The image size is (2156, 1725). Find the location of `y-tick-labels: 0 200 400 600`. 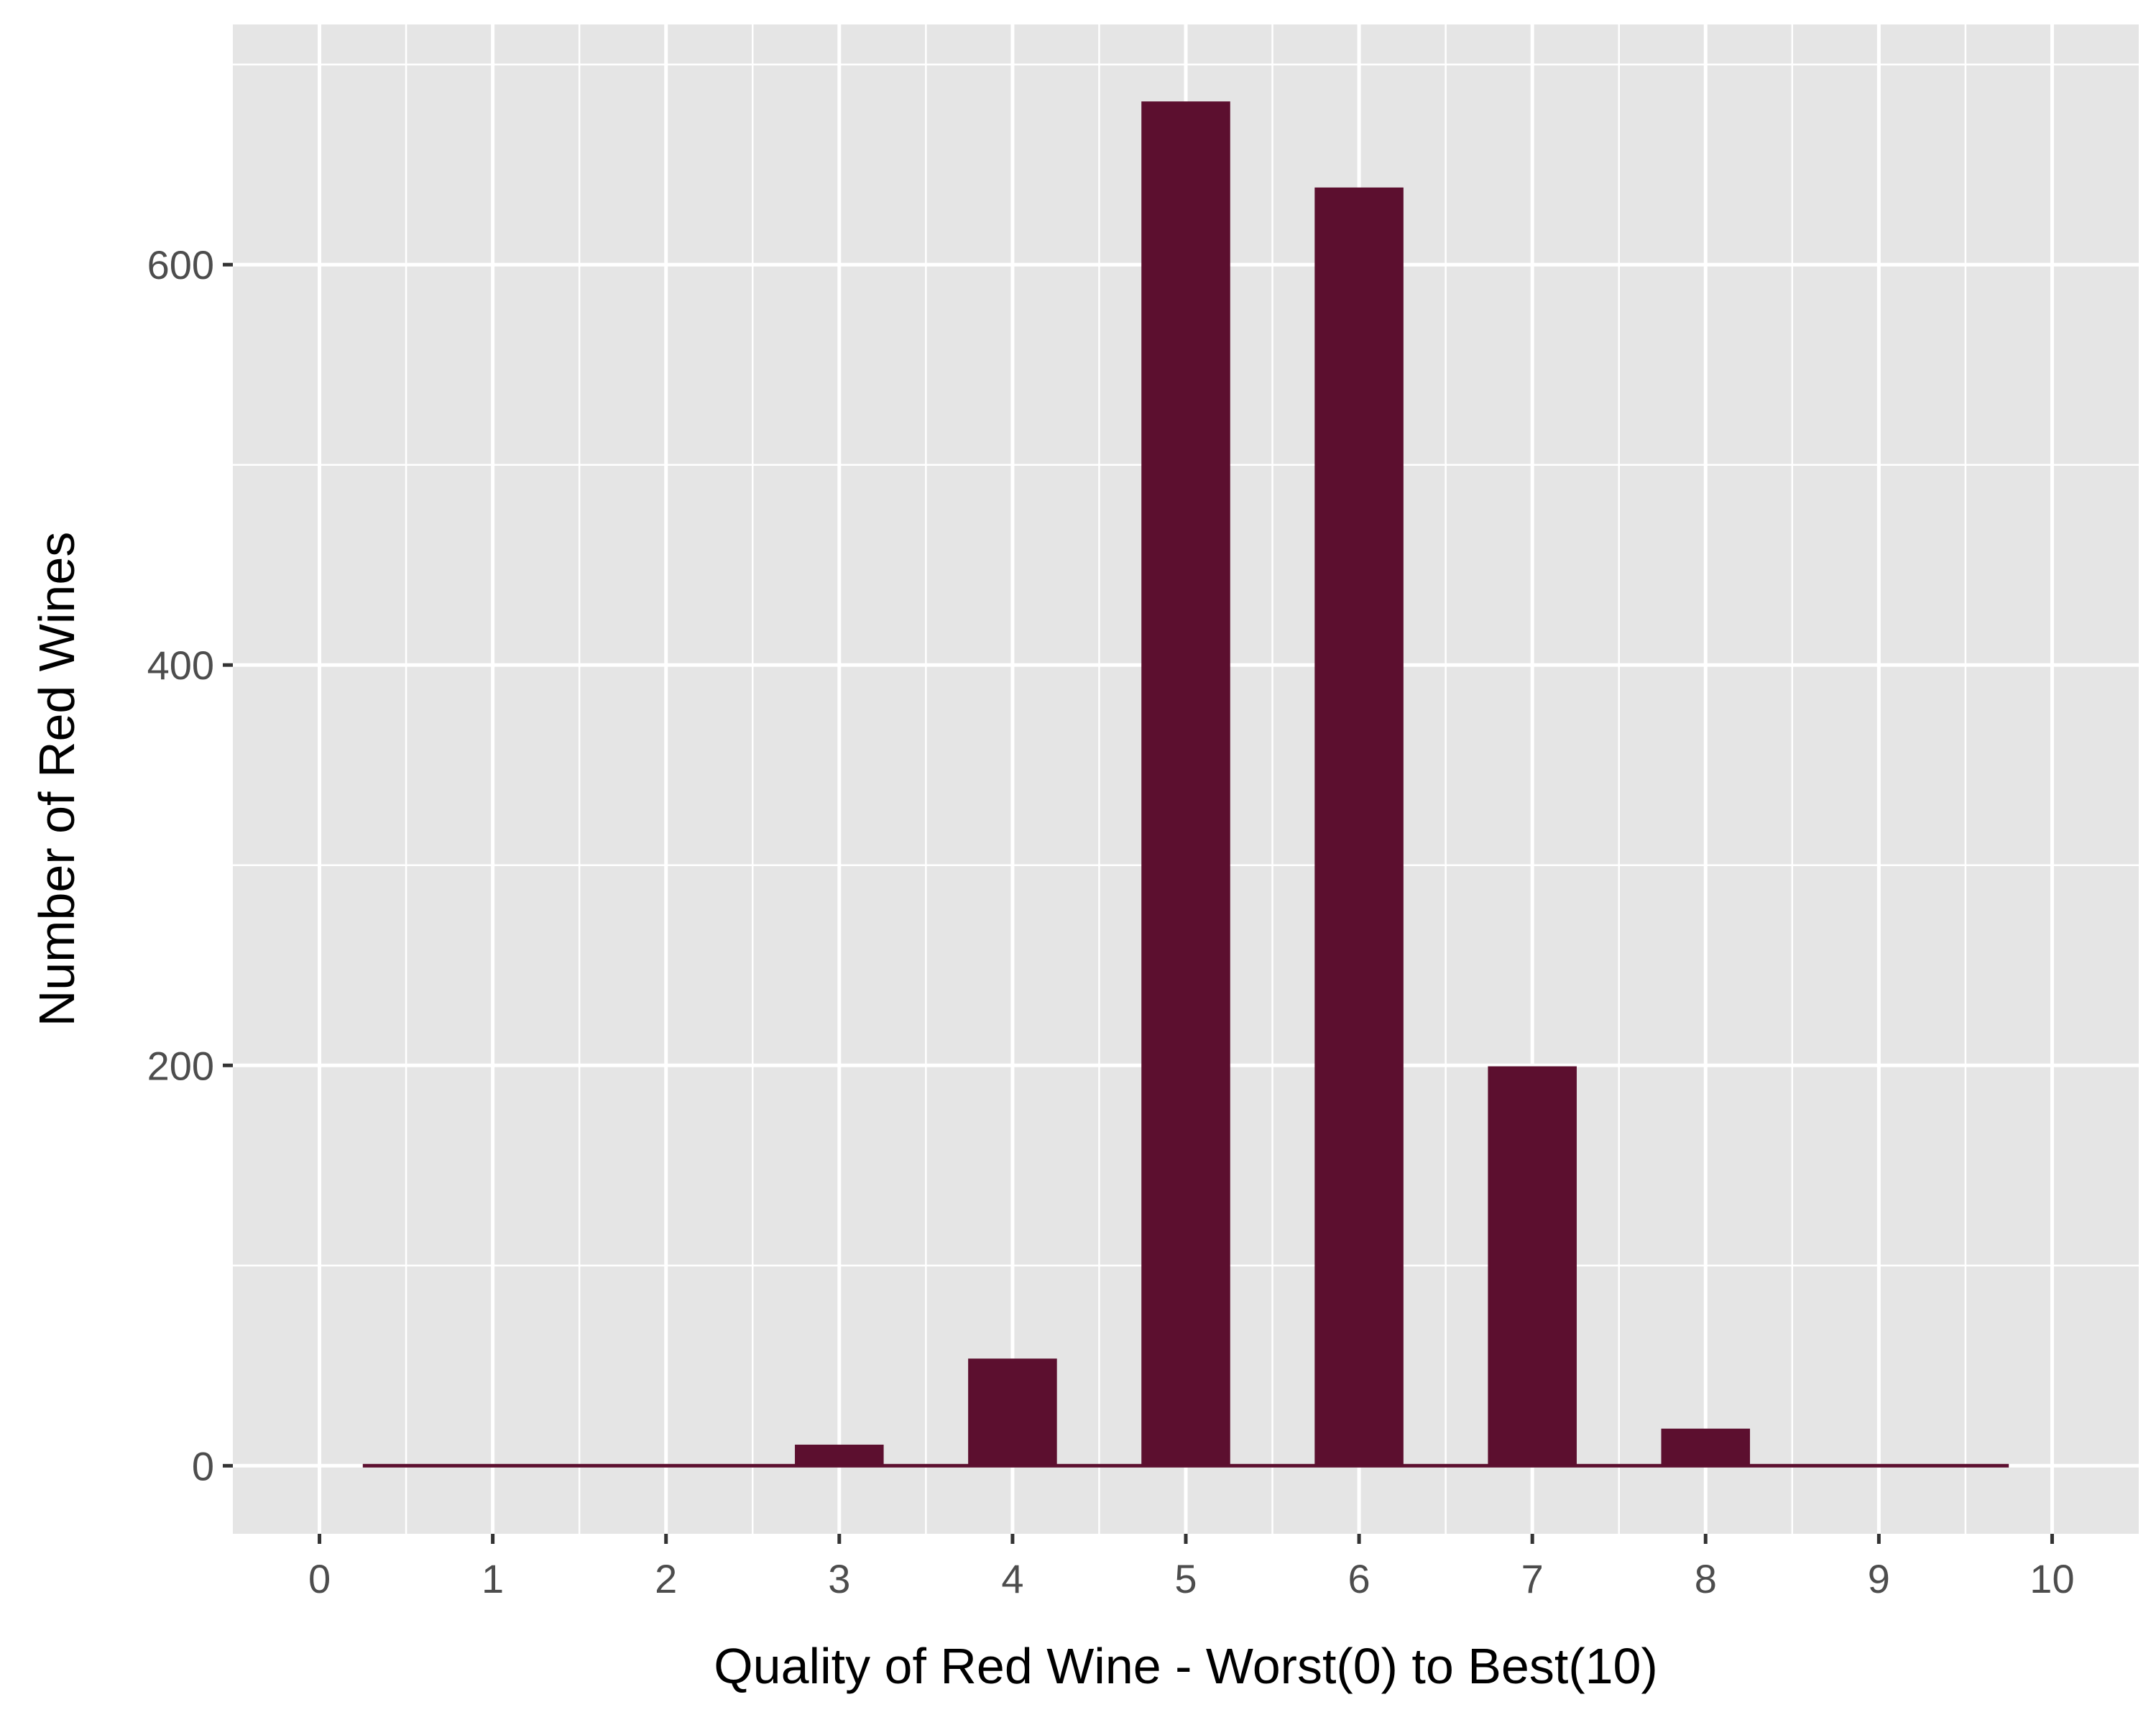

y-tick-labels: 0 200 400 600 is located at coordinates (180, 865).